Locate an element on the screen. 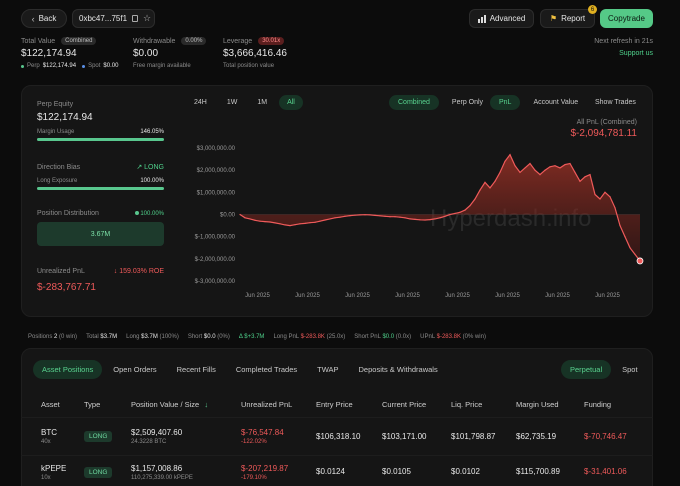 The width and height of the screenshot is (680, 486). position-value: $1,157,008.86 is located at coordinates (157, 468).